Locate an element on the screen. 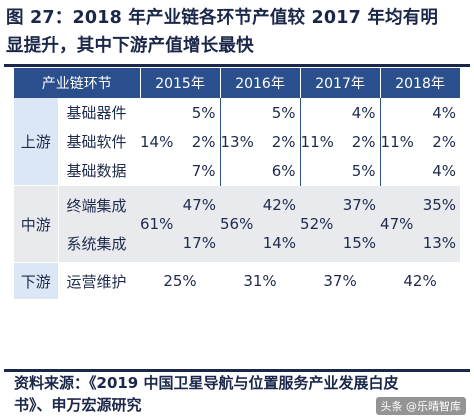 The width and height of the screenshot is (474, 419). item-name: 运营维护 is located at coordinates (99, 280).